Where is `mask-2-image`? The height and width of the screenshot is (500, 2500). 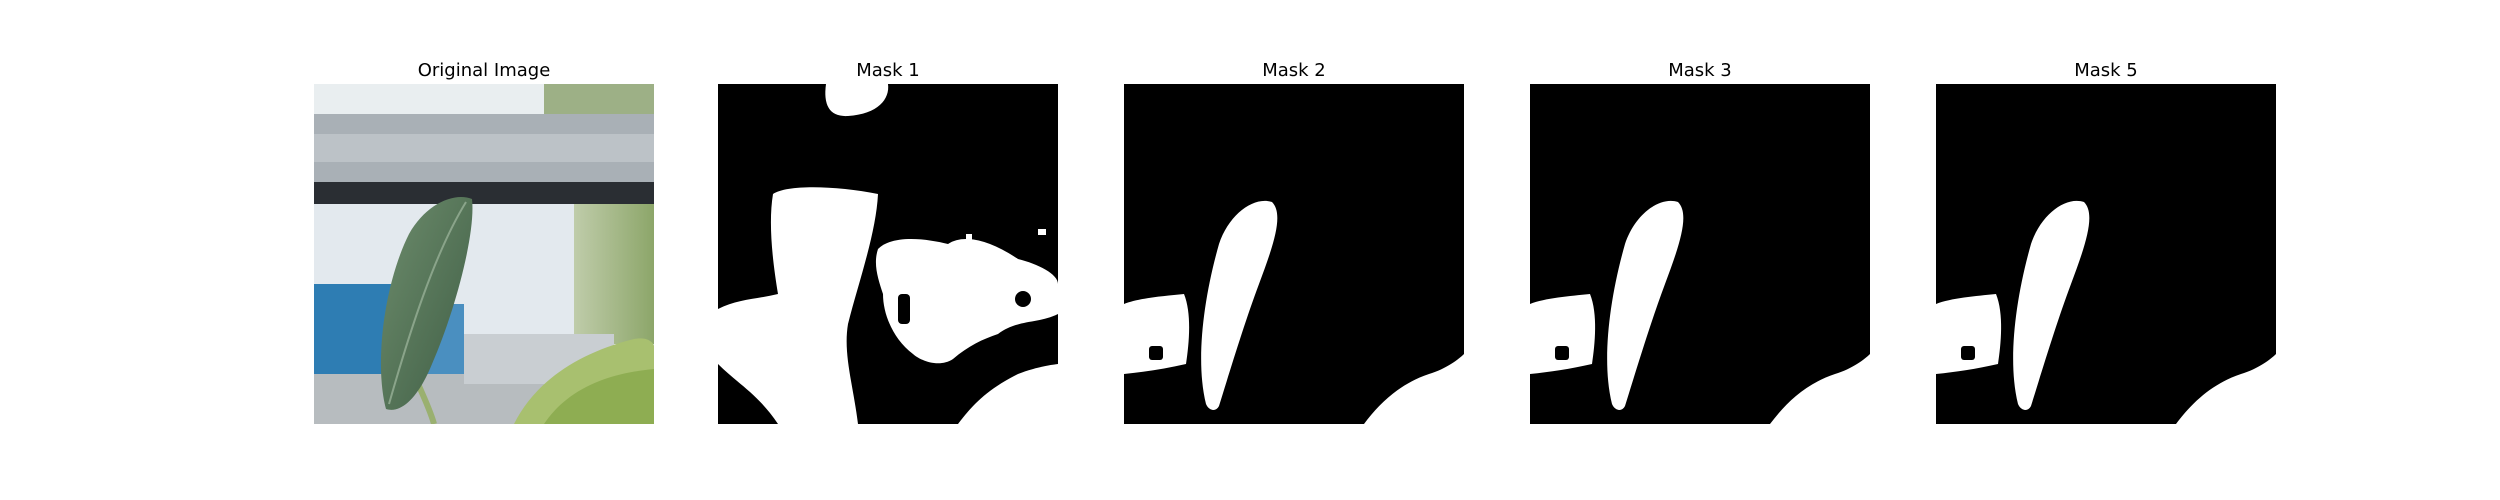
mask-2-image is located at coordinates (1294, 254).